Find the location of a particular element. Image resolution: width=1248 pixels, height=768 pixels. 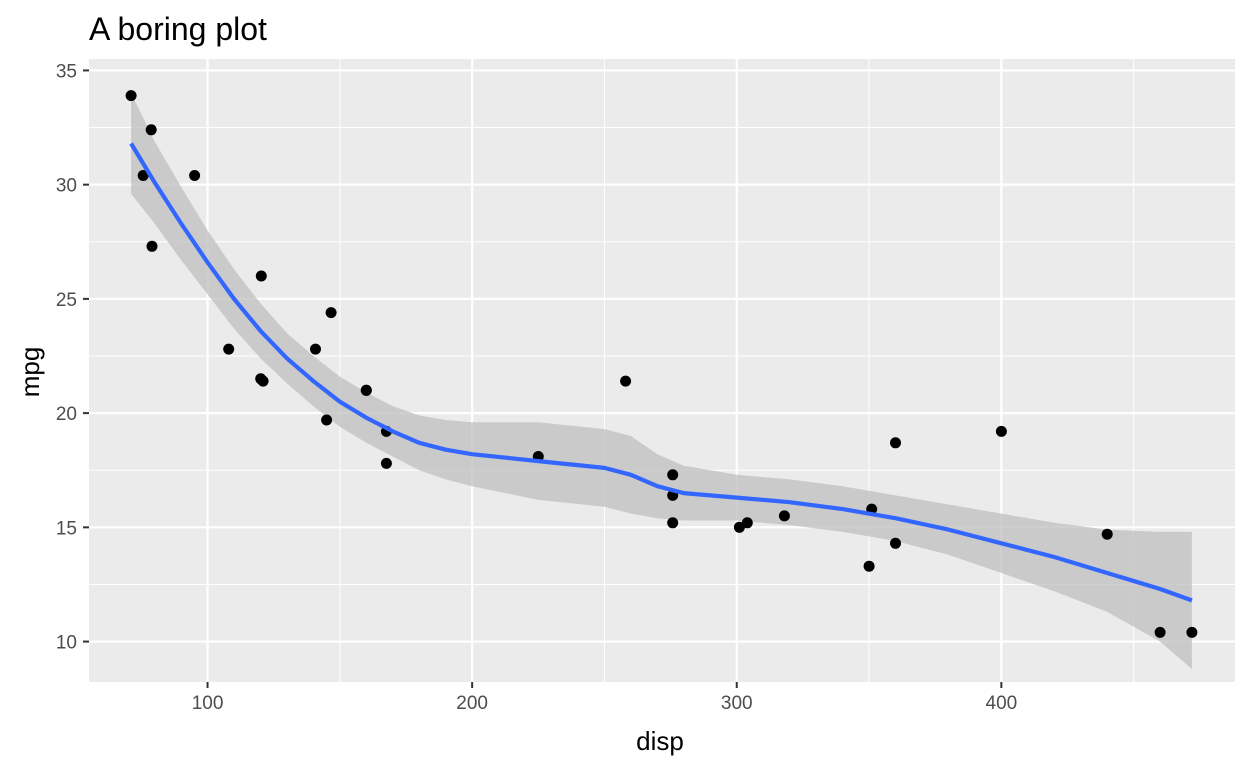

x-tick-labels: 100 200 300 400 is located at coordinates (605, 703).